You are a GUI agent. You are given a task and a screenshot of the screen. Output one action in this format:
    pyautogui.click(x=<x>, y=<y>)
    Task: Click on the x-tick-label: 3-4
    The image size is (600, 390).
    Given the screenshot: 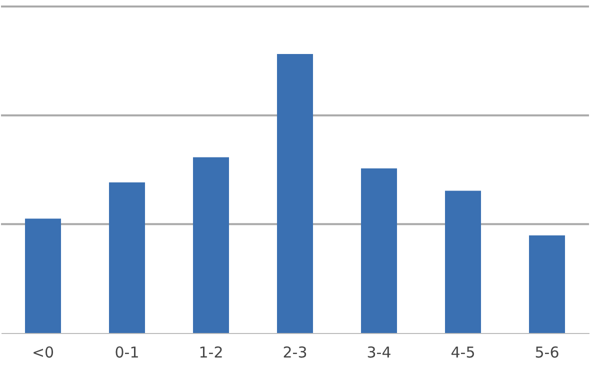 What is the action you would take?
    pyautogui.click(x=379, y=353)
    